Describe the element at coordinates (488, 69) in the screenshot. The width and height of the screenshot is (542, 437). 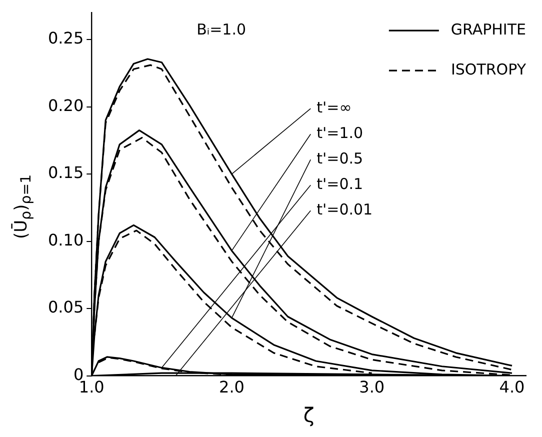
I see `legend-label: ISOTROPY` at that location.